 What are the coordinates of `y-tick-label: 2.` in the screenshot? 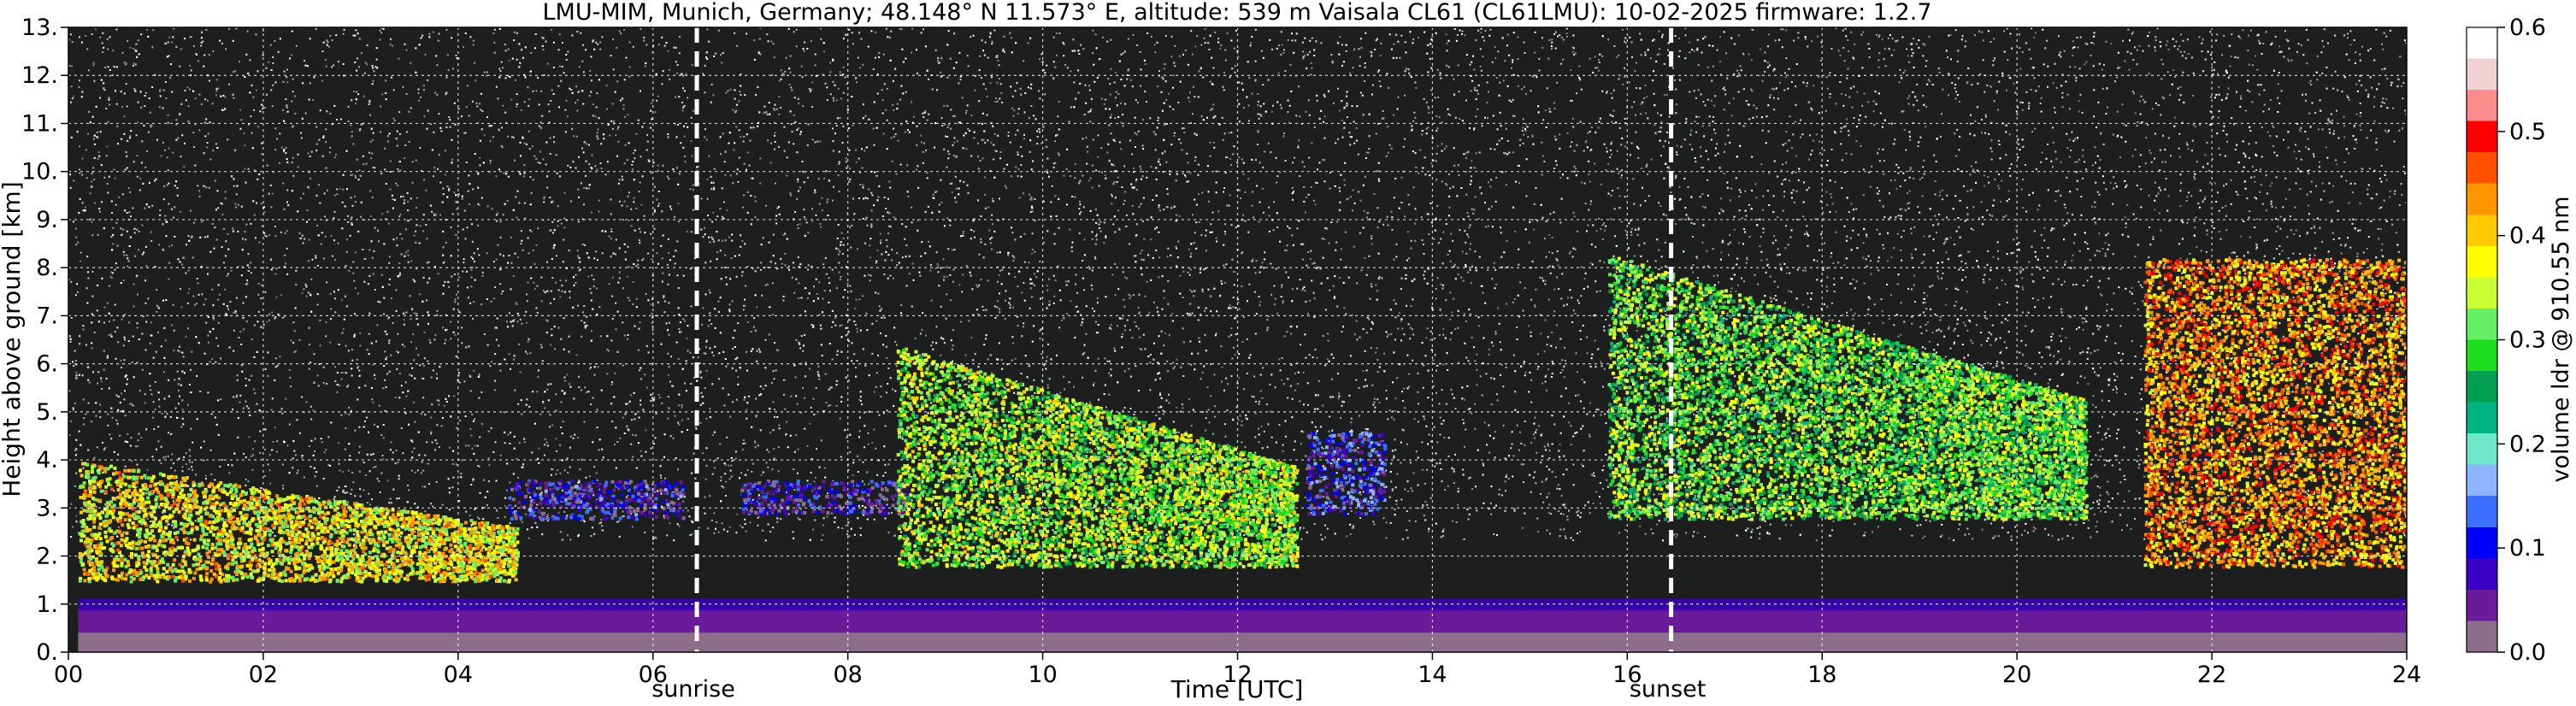 It's located at (47, 557).